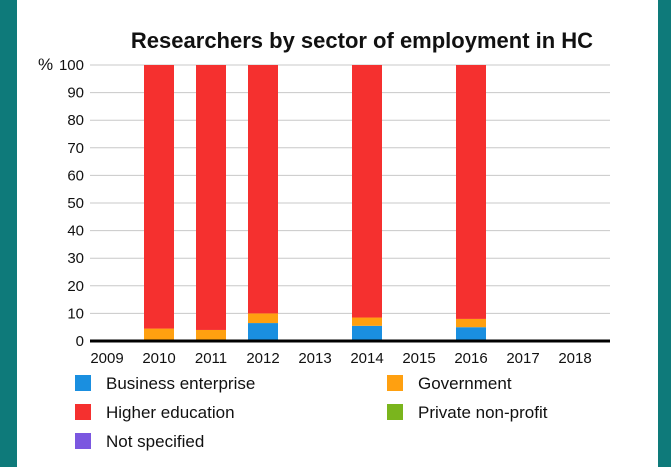 This screenshot has width=671, height=467. I want to click on y-tick-label: 80, so click(75, 120).